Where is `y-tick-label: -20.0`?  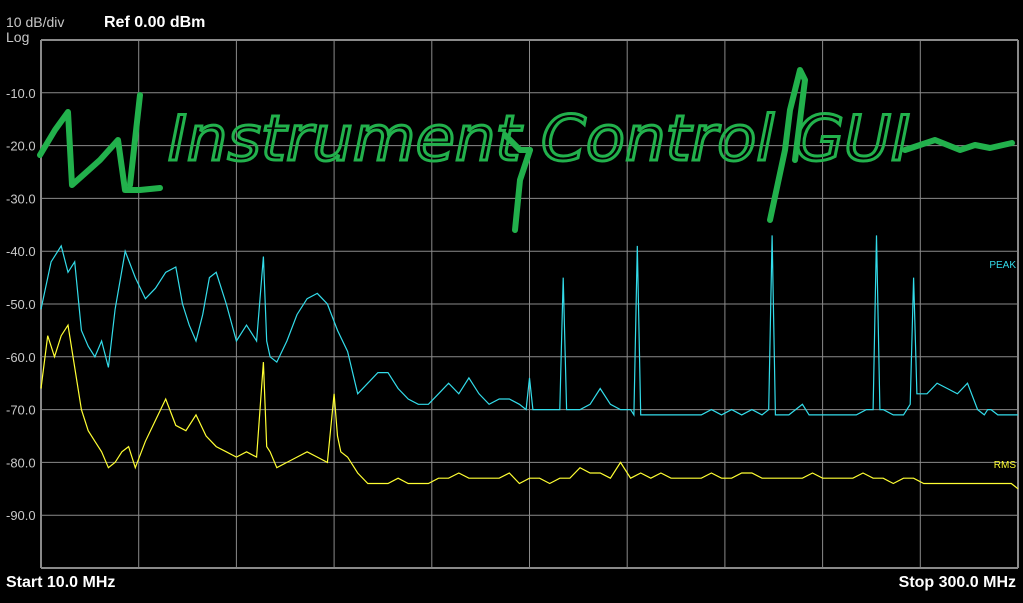 y-tick-label: -20.0 is located at coordinates (21, 146).